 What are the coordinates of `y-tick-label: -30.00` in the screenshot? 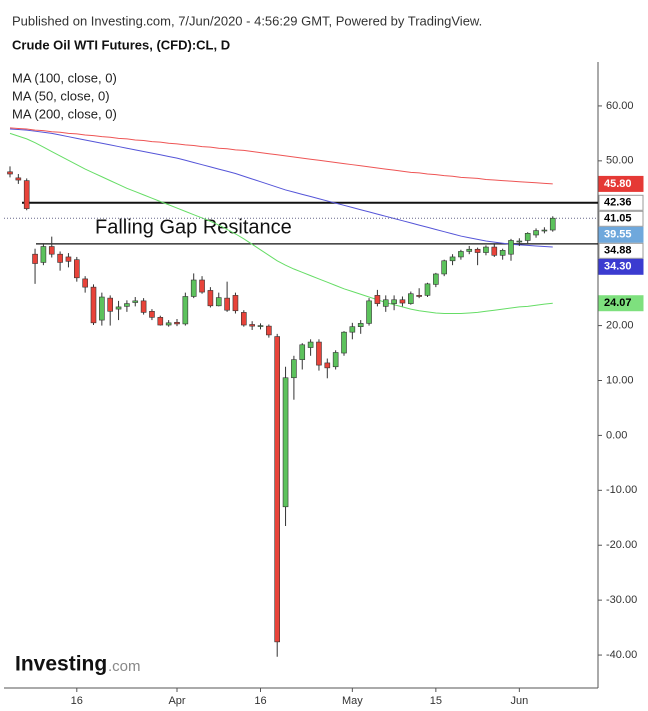 It's located at (621, 600).